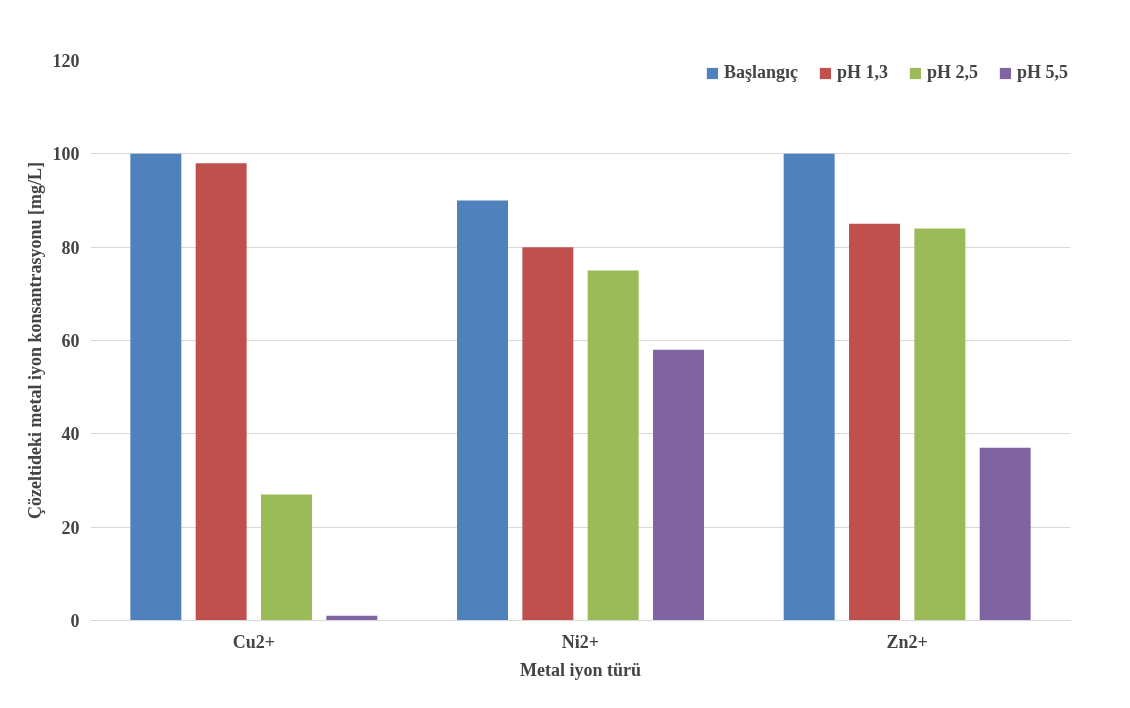 The width and height of the screenshot is (1130, 708). Describe the element at coordinates (70, 434) in the screenshot. I see `y-tick-label: 40` at that location.